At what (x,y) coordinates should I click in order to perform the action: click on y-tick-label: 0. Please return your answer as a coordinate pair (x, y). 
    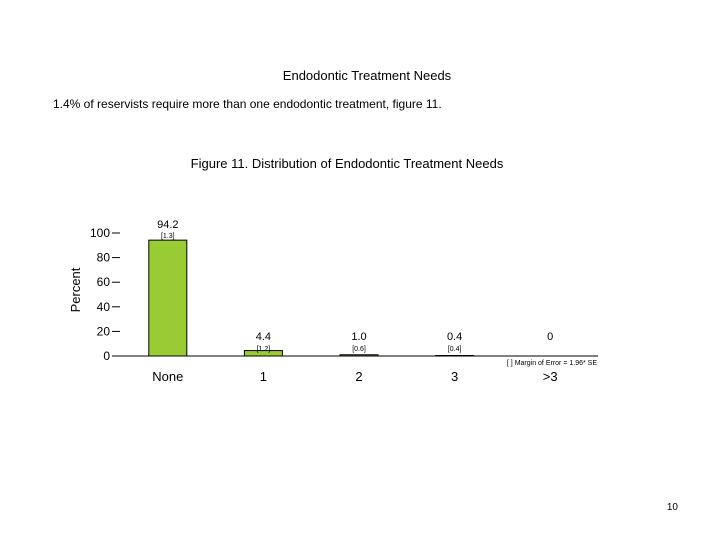
    Looking at the image, I should click on (106, 356).